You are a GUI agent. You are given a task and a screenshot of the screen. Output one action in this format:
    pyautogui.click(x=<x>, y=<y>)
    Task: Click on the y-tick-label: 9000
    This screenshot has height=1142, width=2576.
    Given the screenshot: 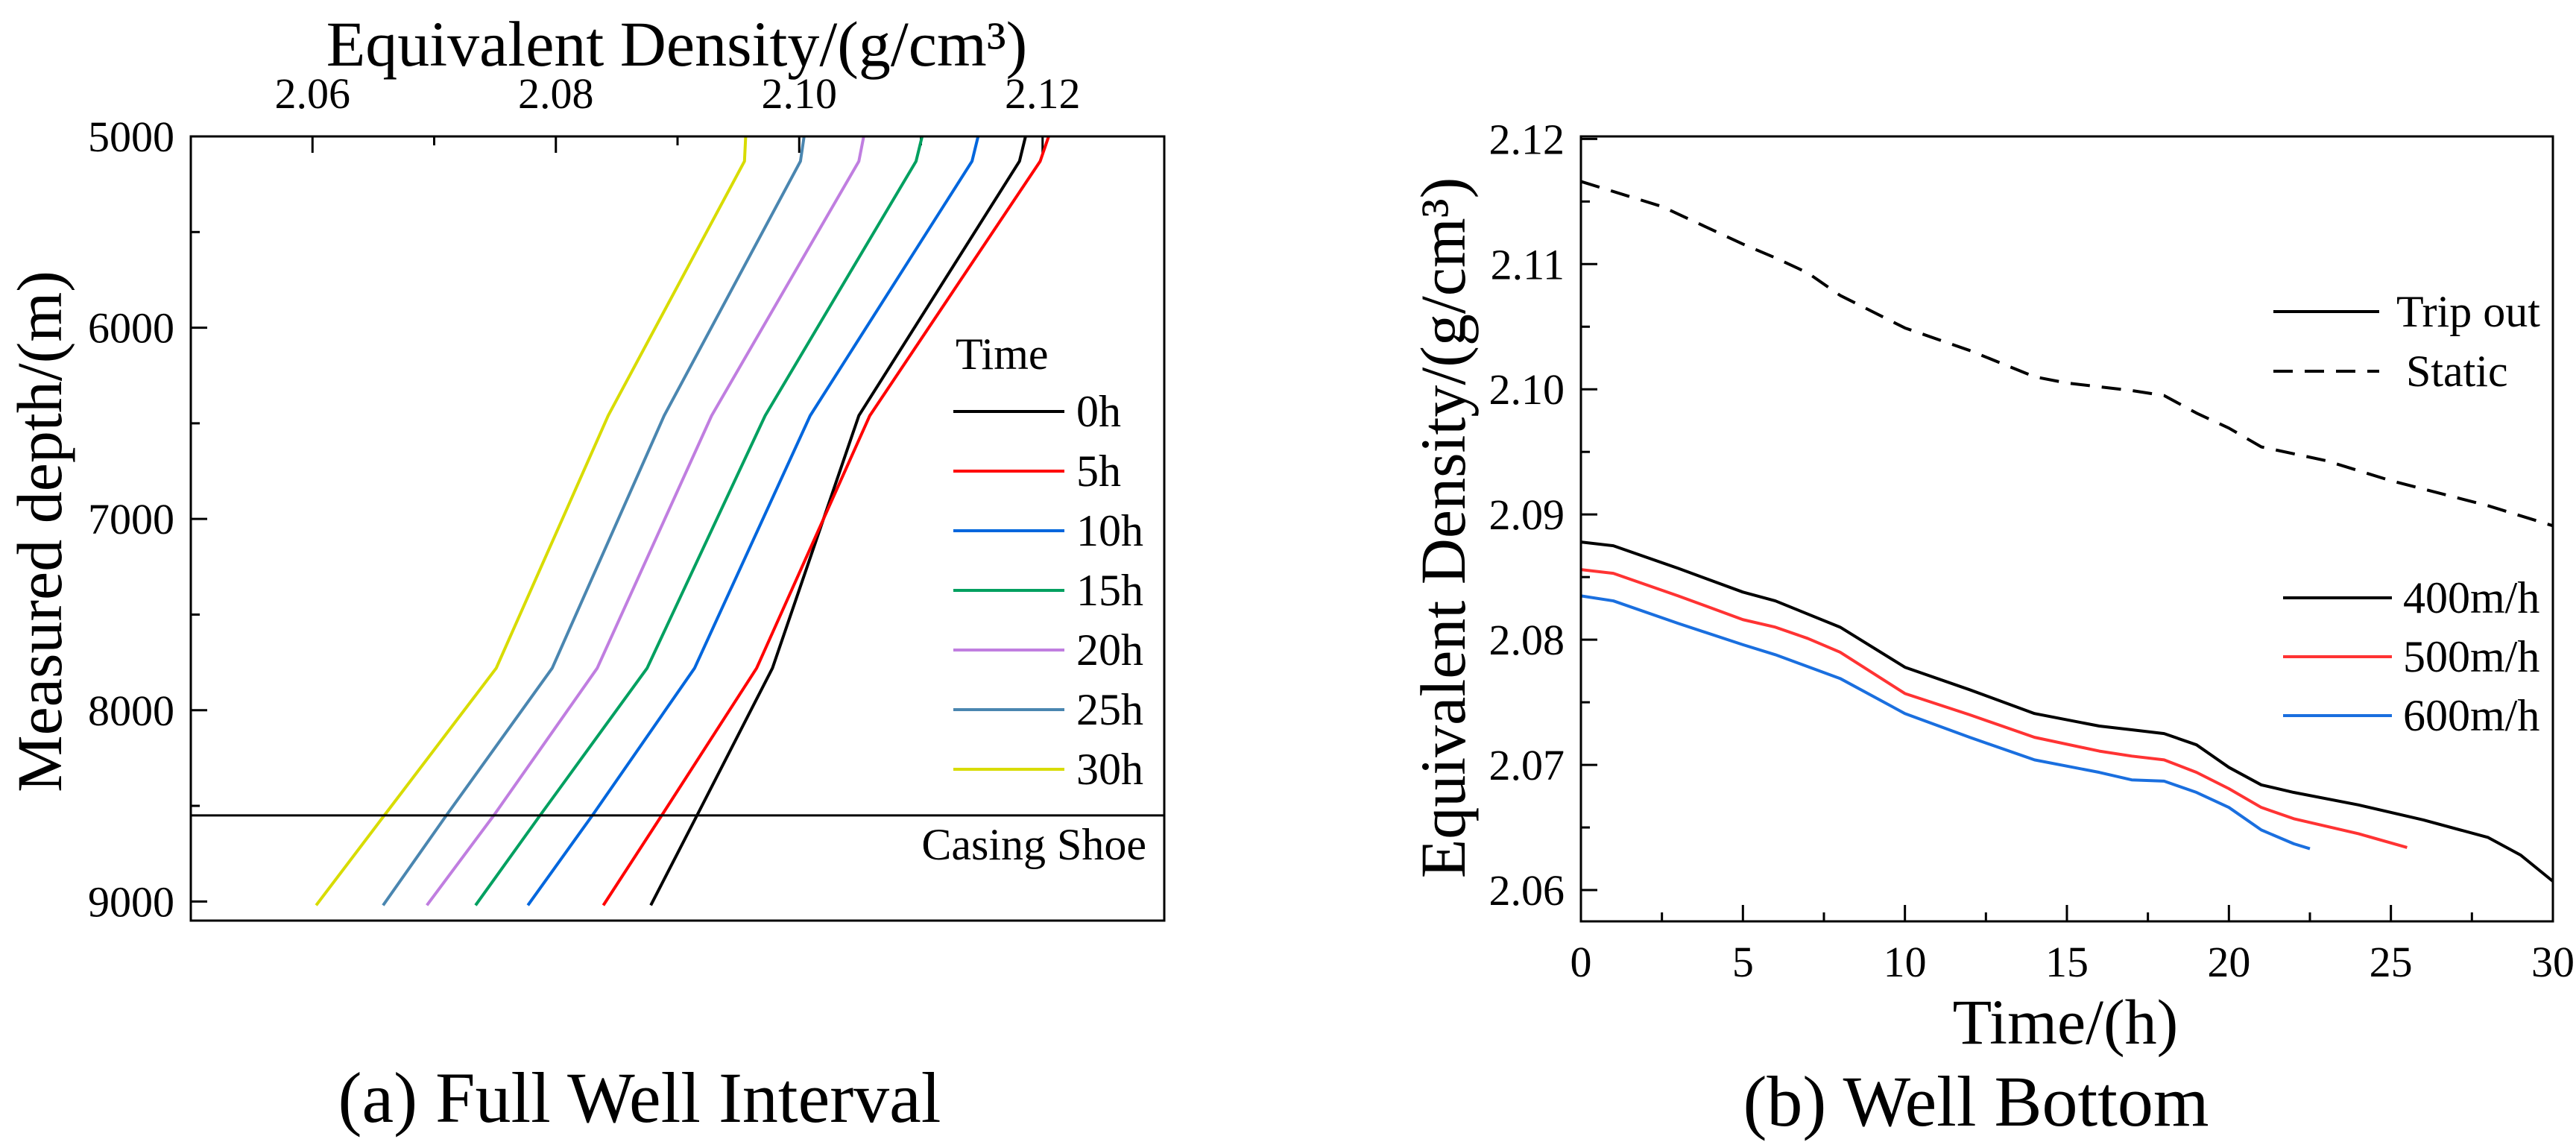 What is the action you would take?
    pyautogui.click(x=131, y=902)
    